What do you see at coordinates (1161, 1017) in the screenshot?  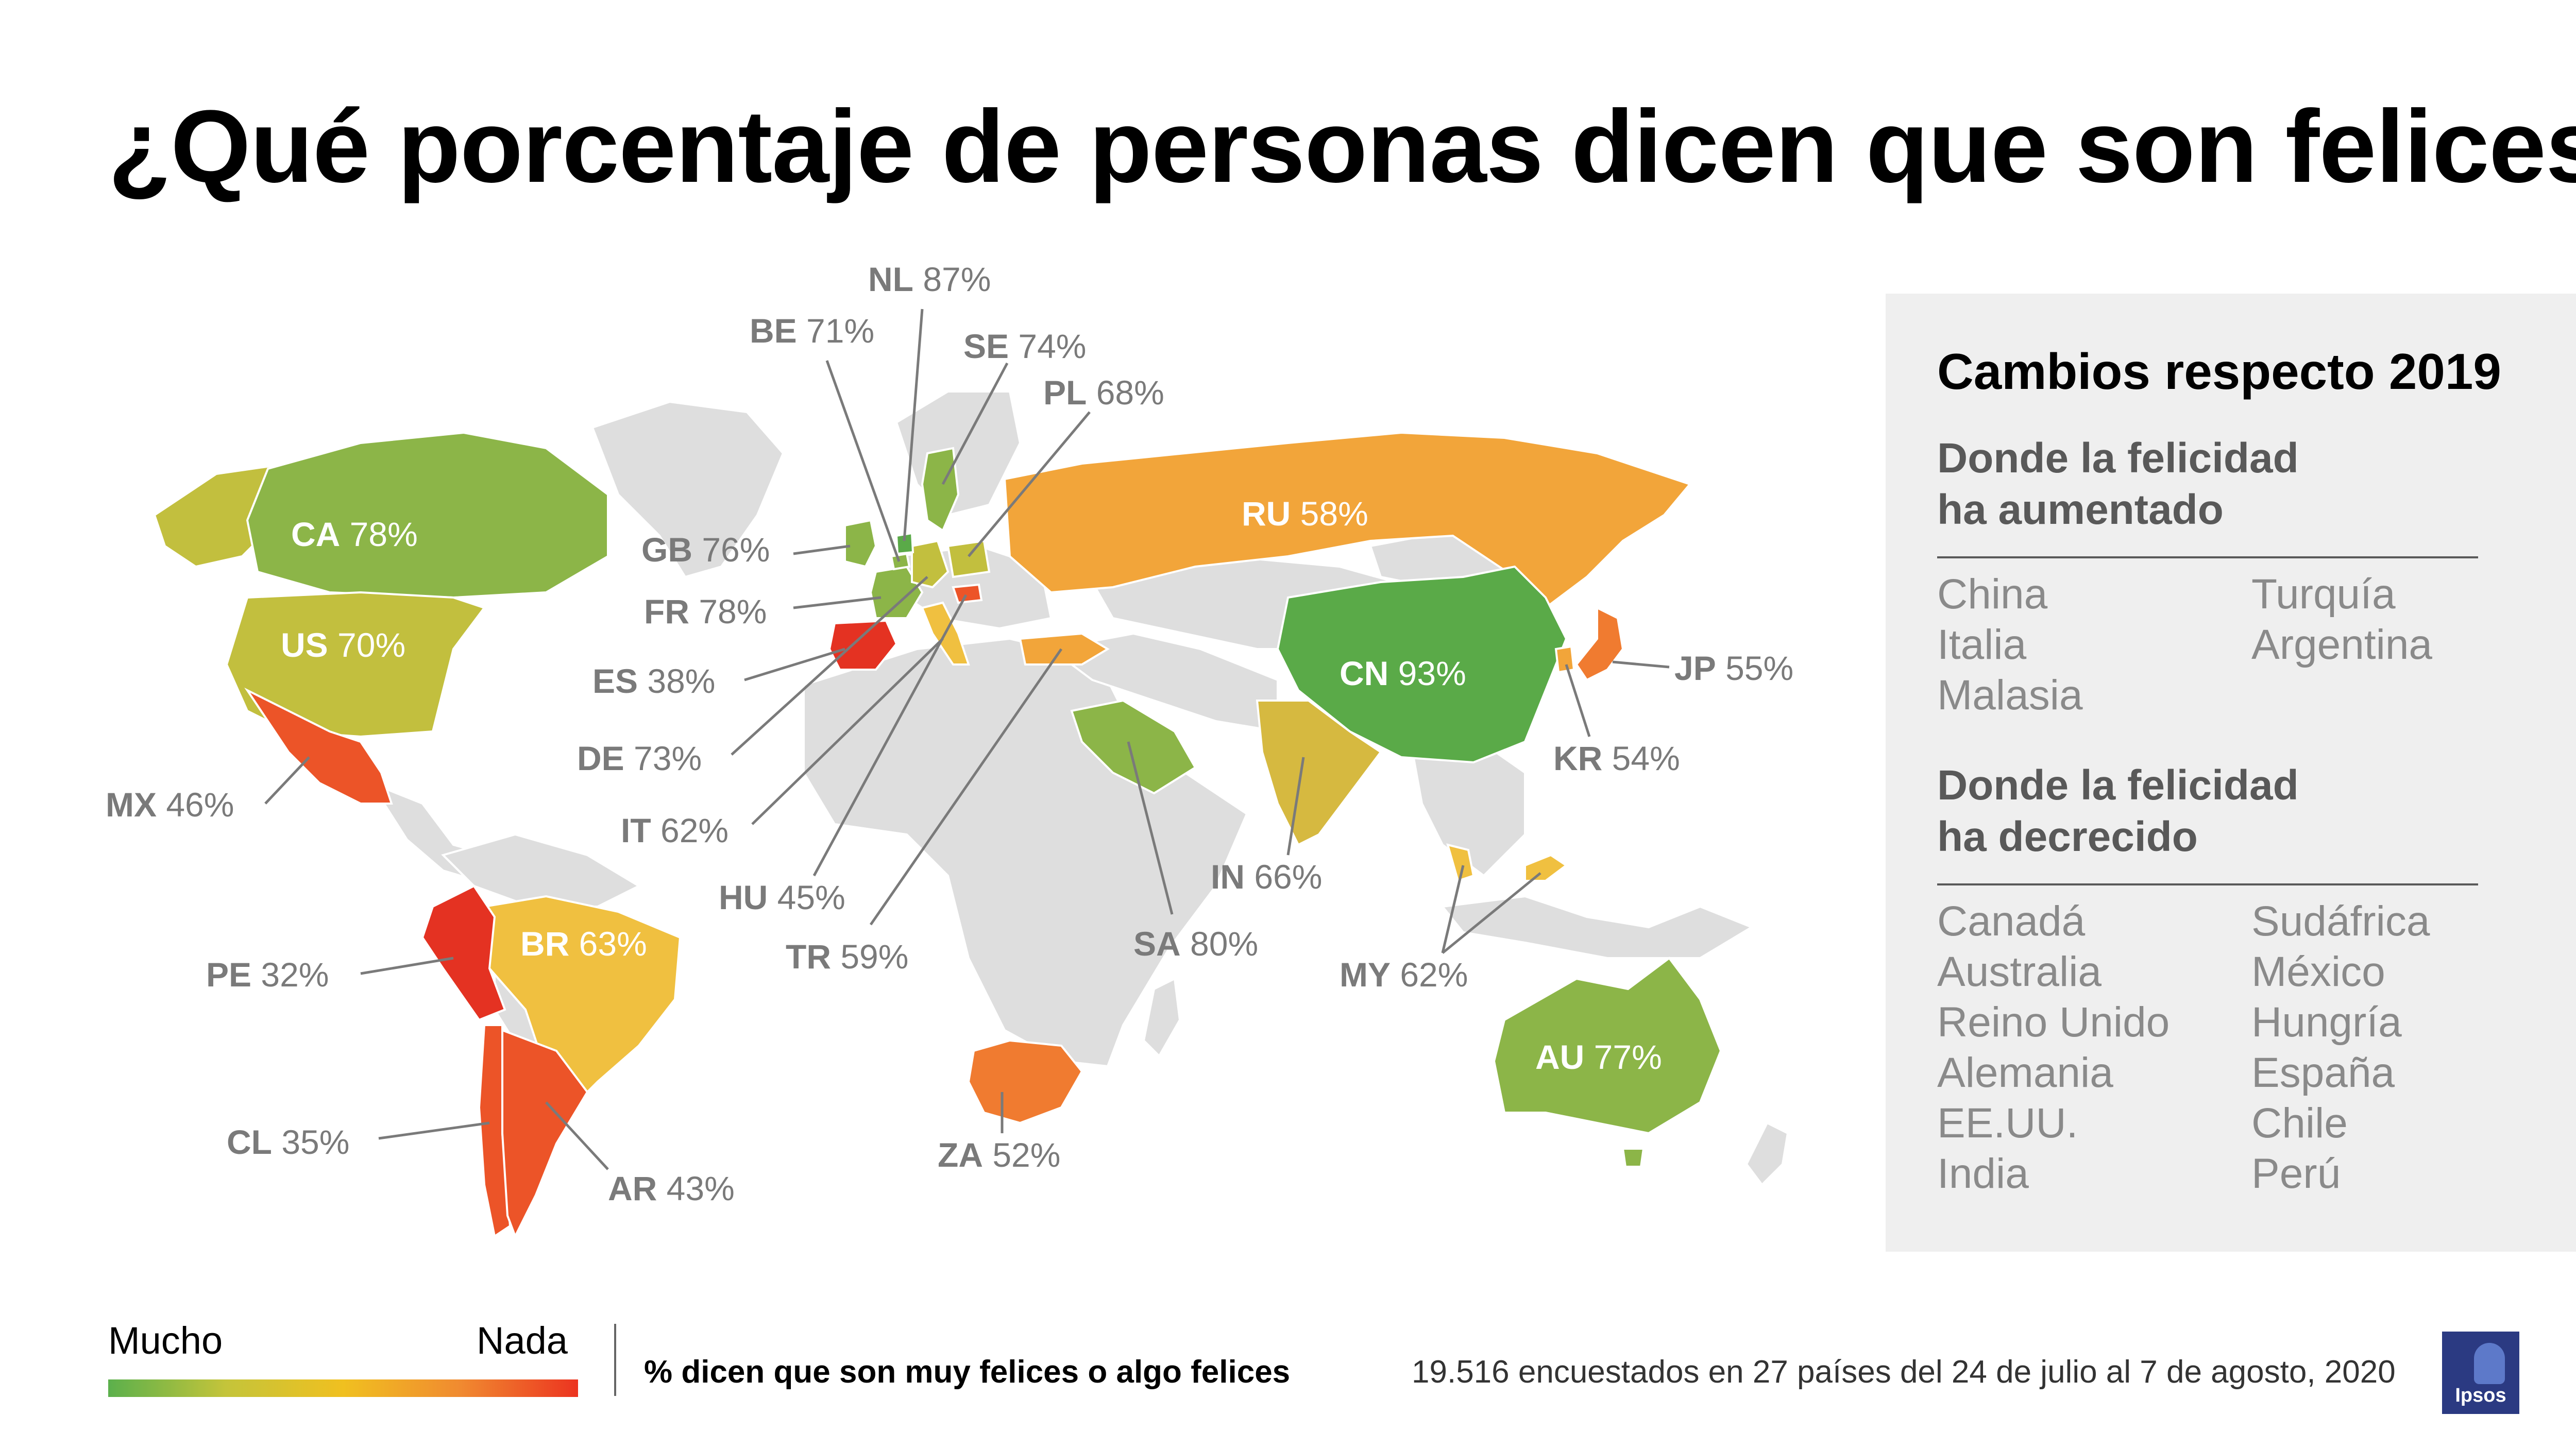 I see `madagascar-shape` at bounding box center [1161, 1017].